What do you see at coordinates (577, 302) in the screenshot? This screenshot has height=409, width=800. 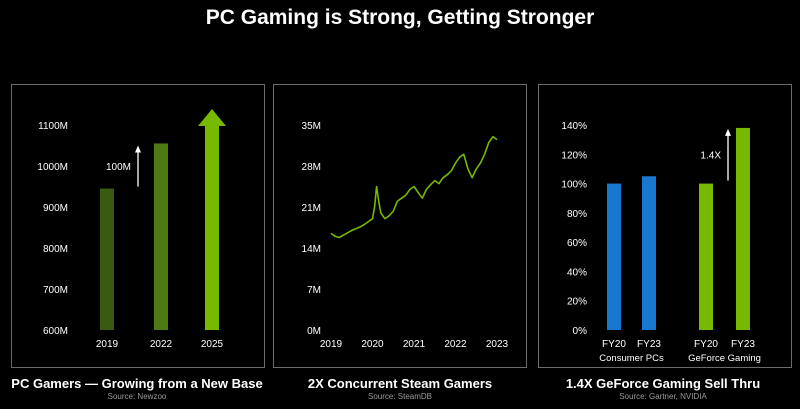 I see `y-tick-label: 20%` at bounding box center [577, 302].